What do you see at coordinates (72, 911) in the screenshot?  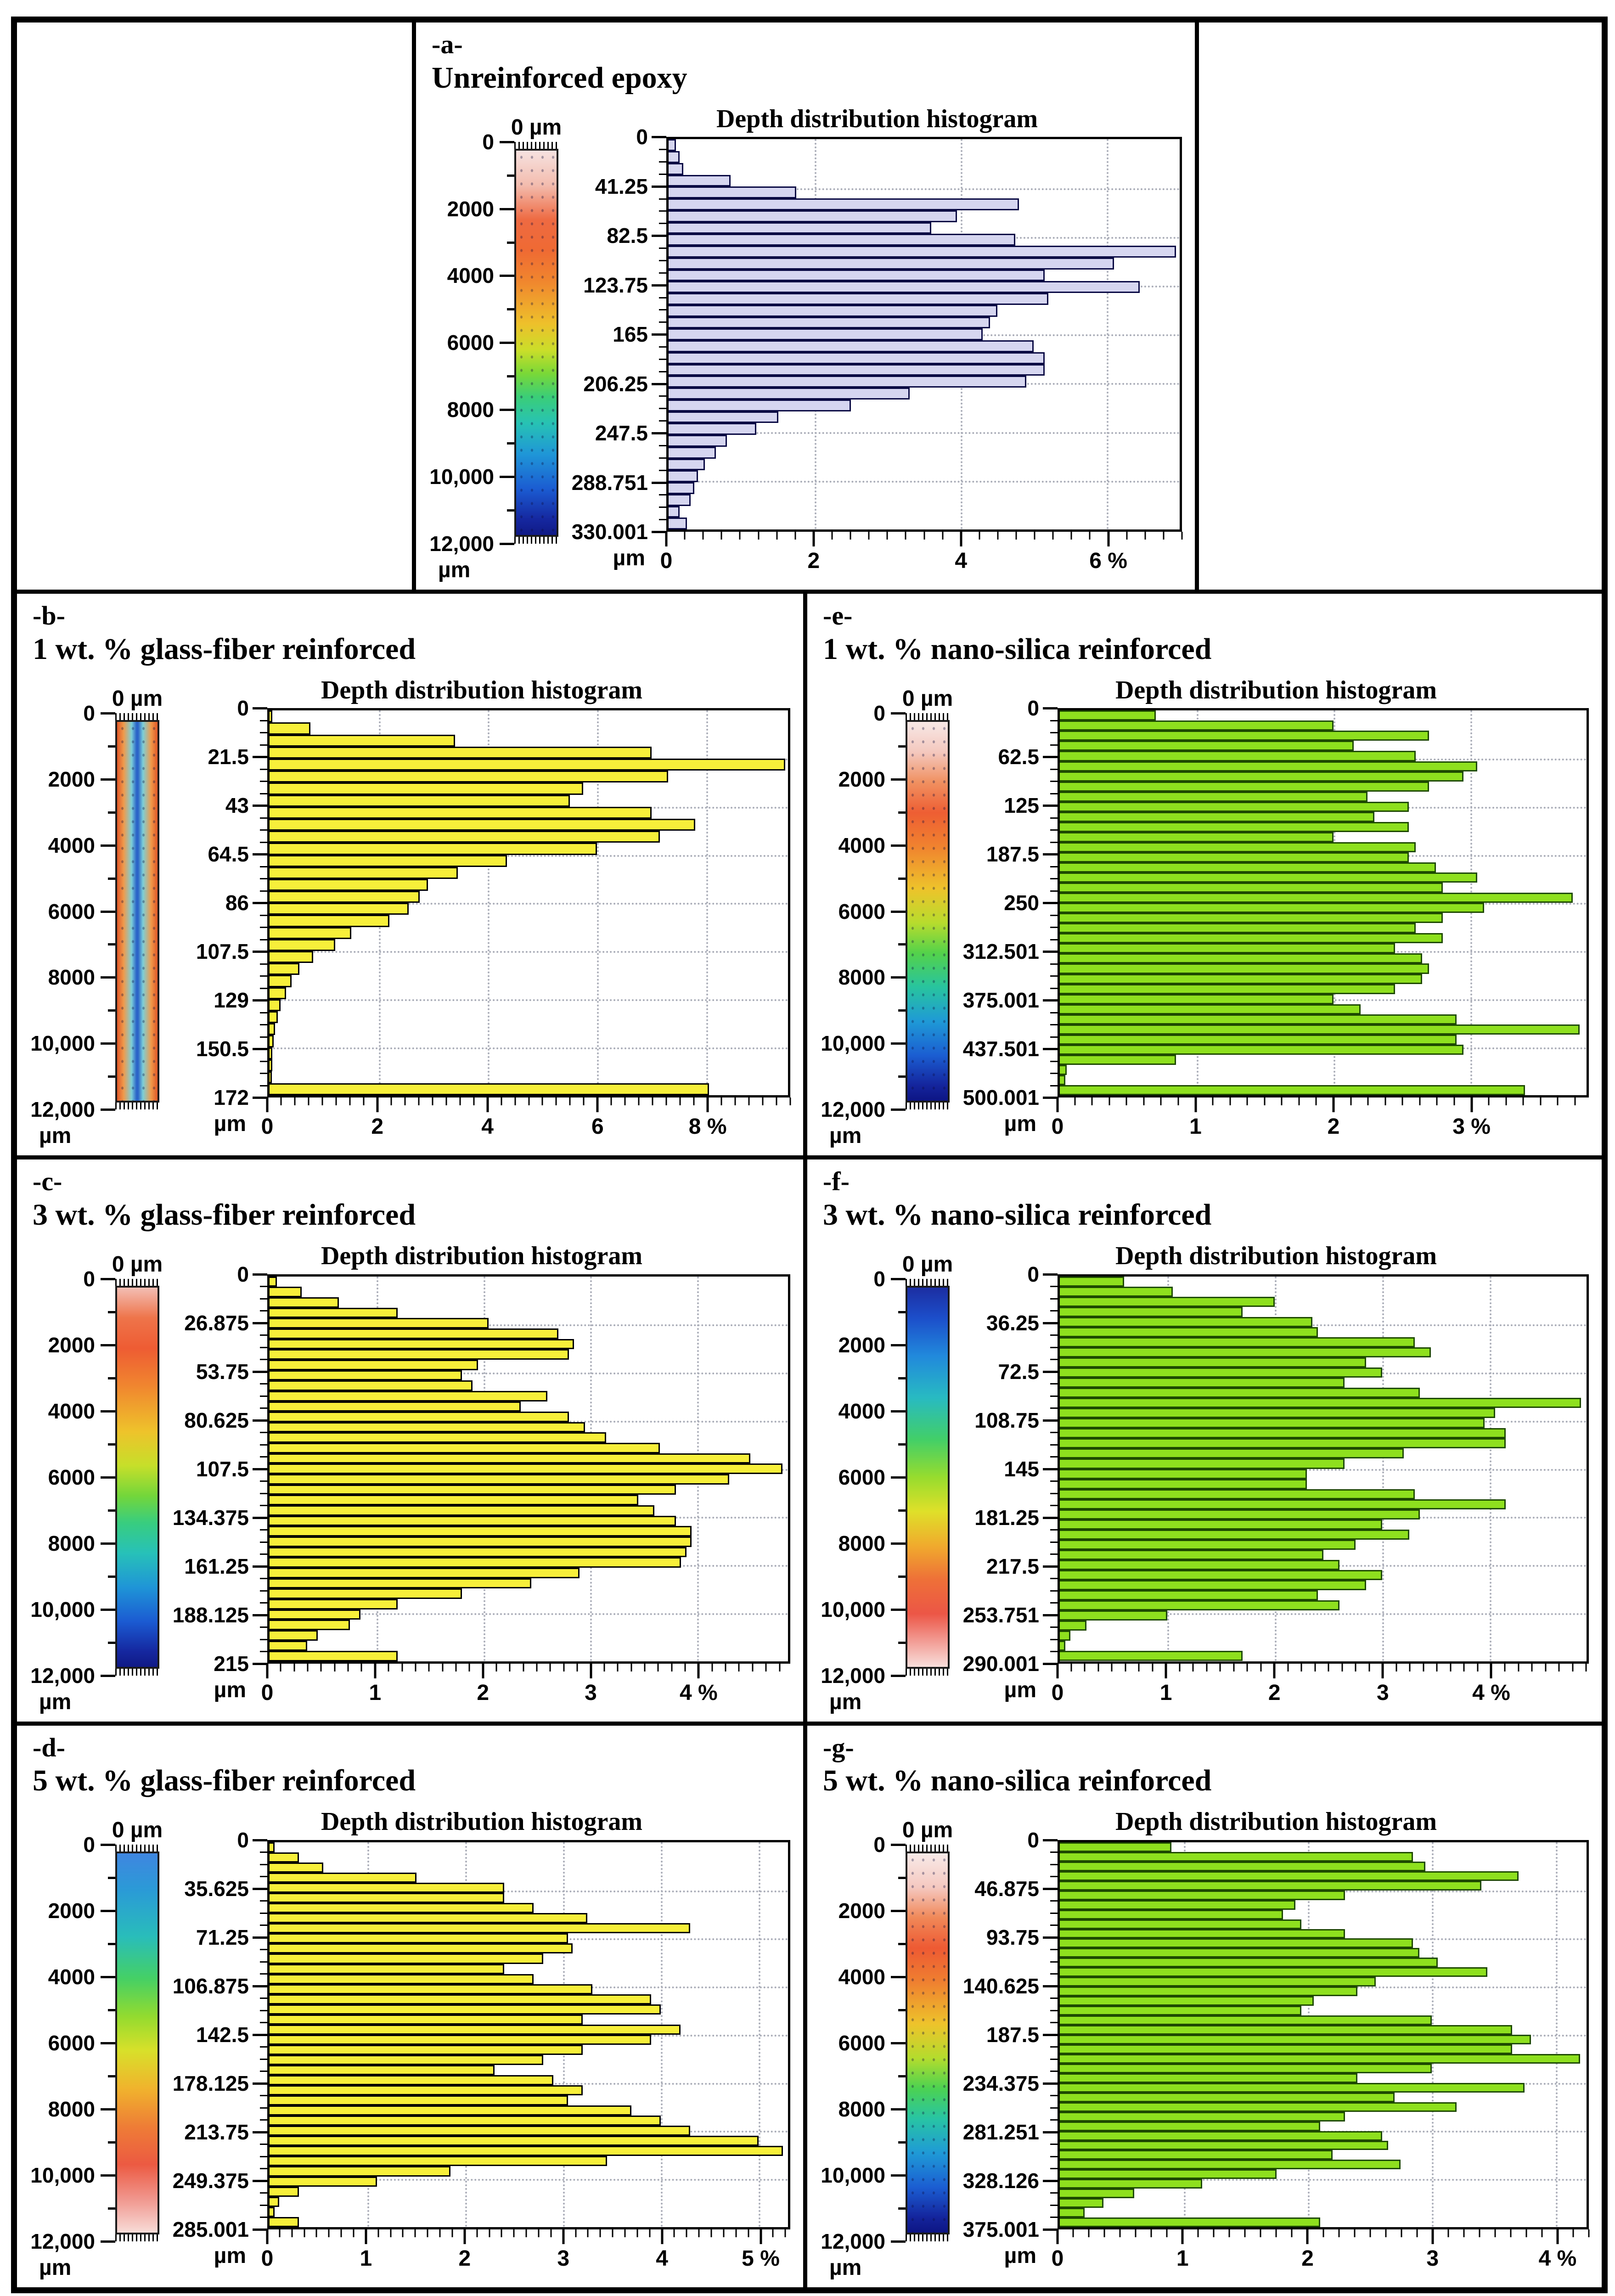 I see `strip-axis-tick-label: 6000` at bounding box center [72, 911].